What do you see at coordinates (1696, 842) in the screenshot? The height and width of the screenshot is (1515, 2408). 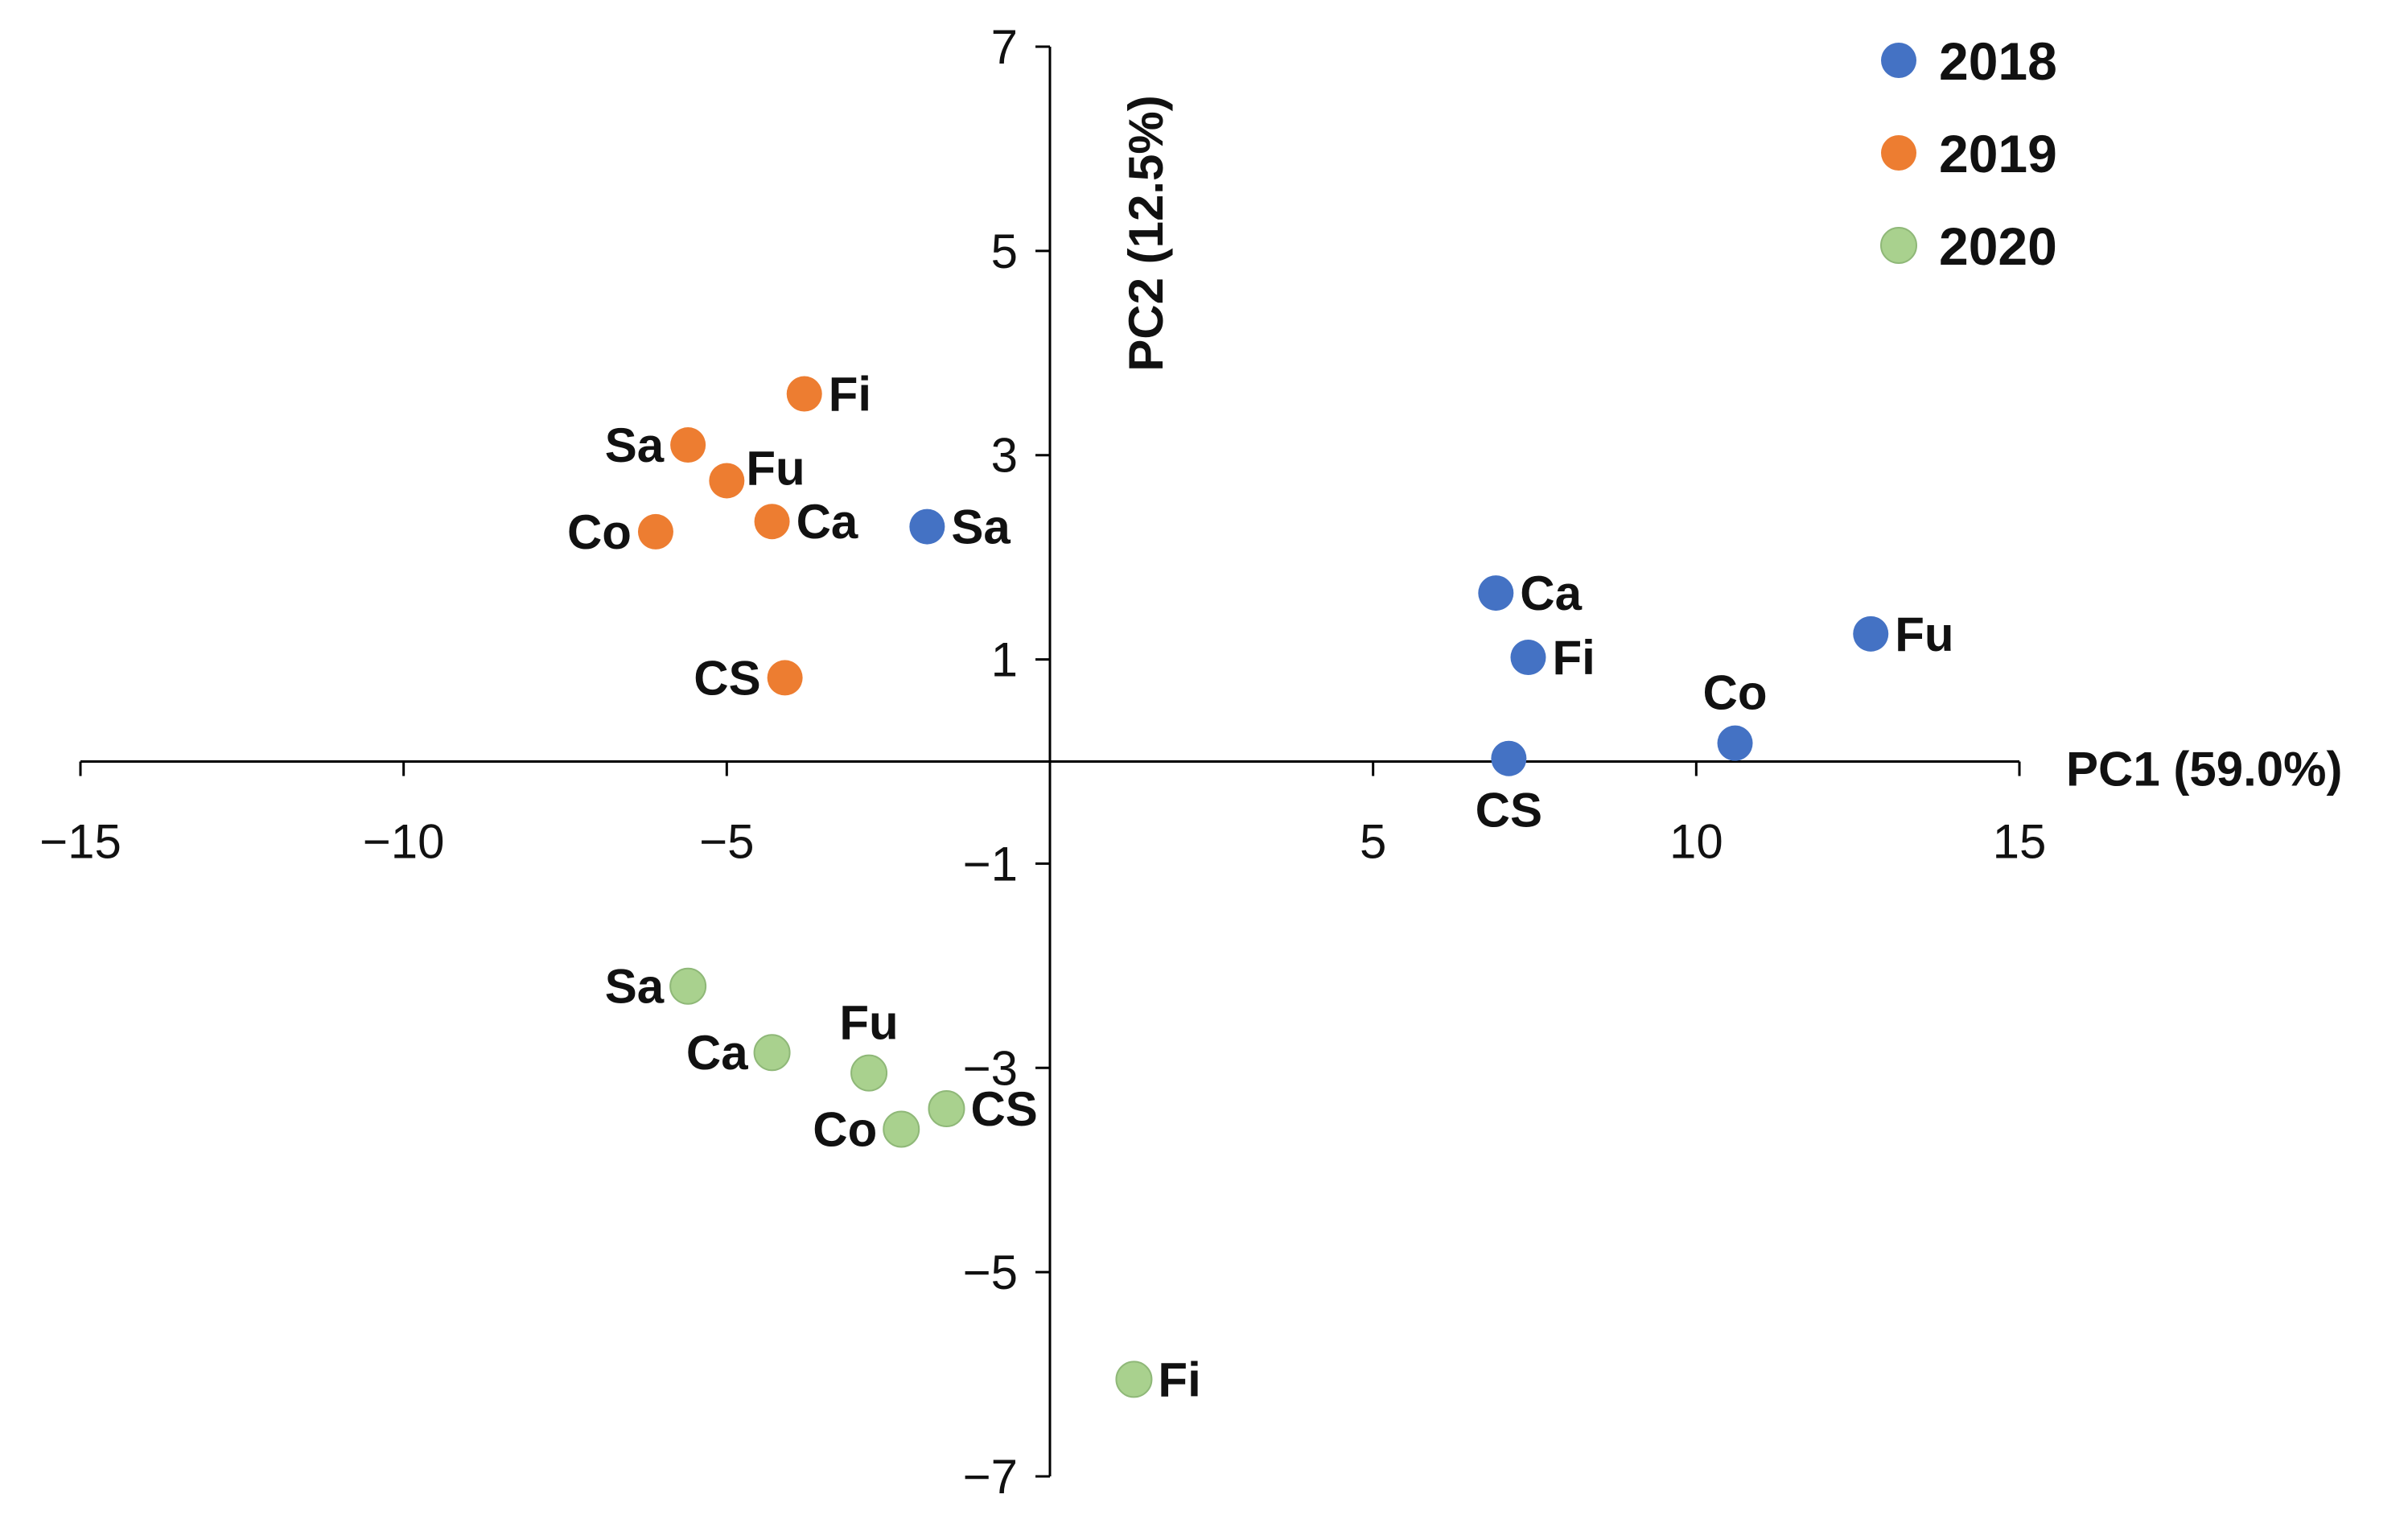 I see `x-tick-label: 10` at bounding box center [1696, 842].